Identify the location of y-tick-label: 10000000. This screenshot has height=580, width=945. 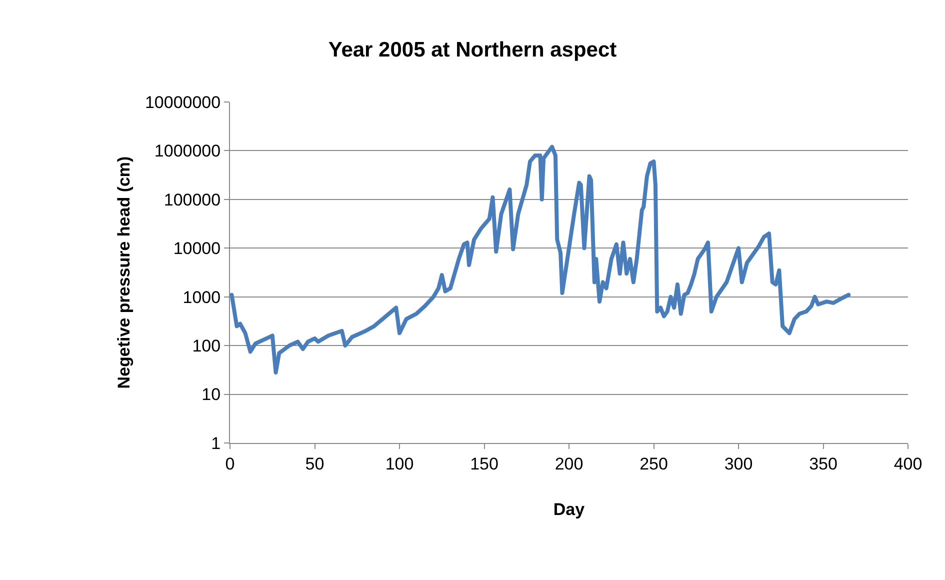
(182, 102).